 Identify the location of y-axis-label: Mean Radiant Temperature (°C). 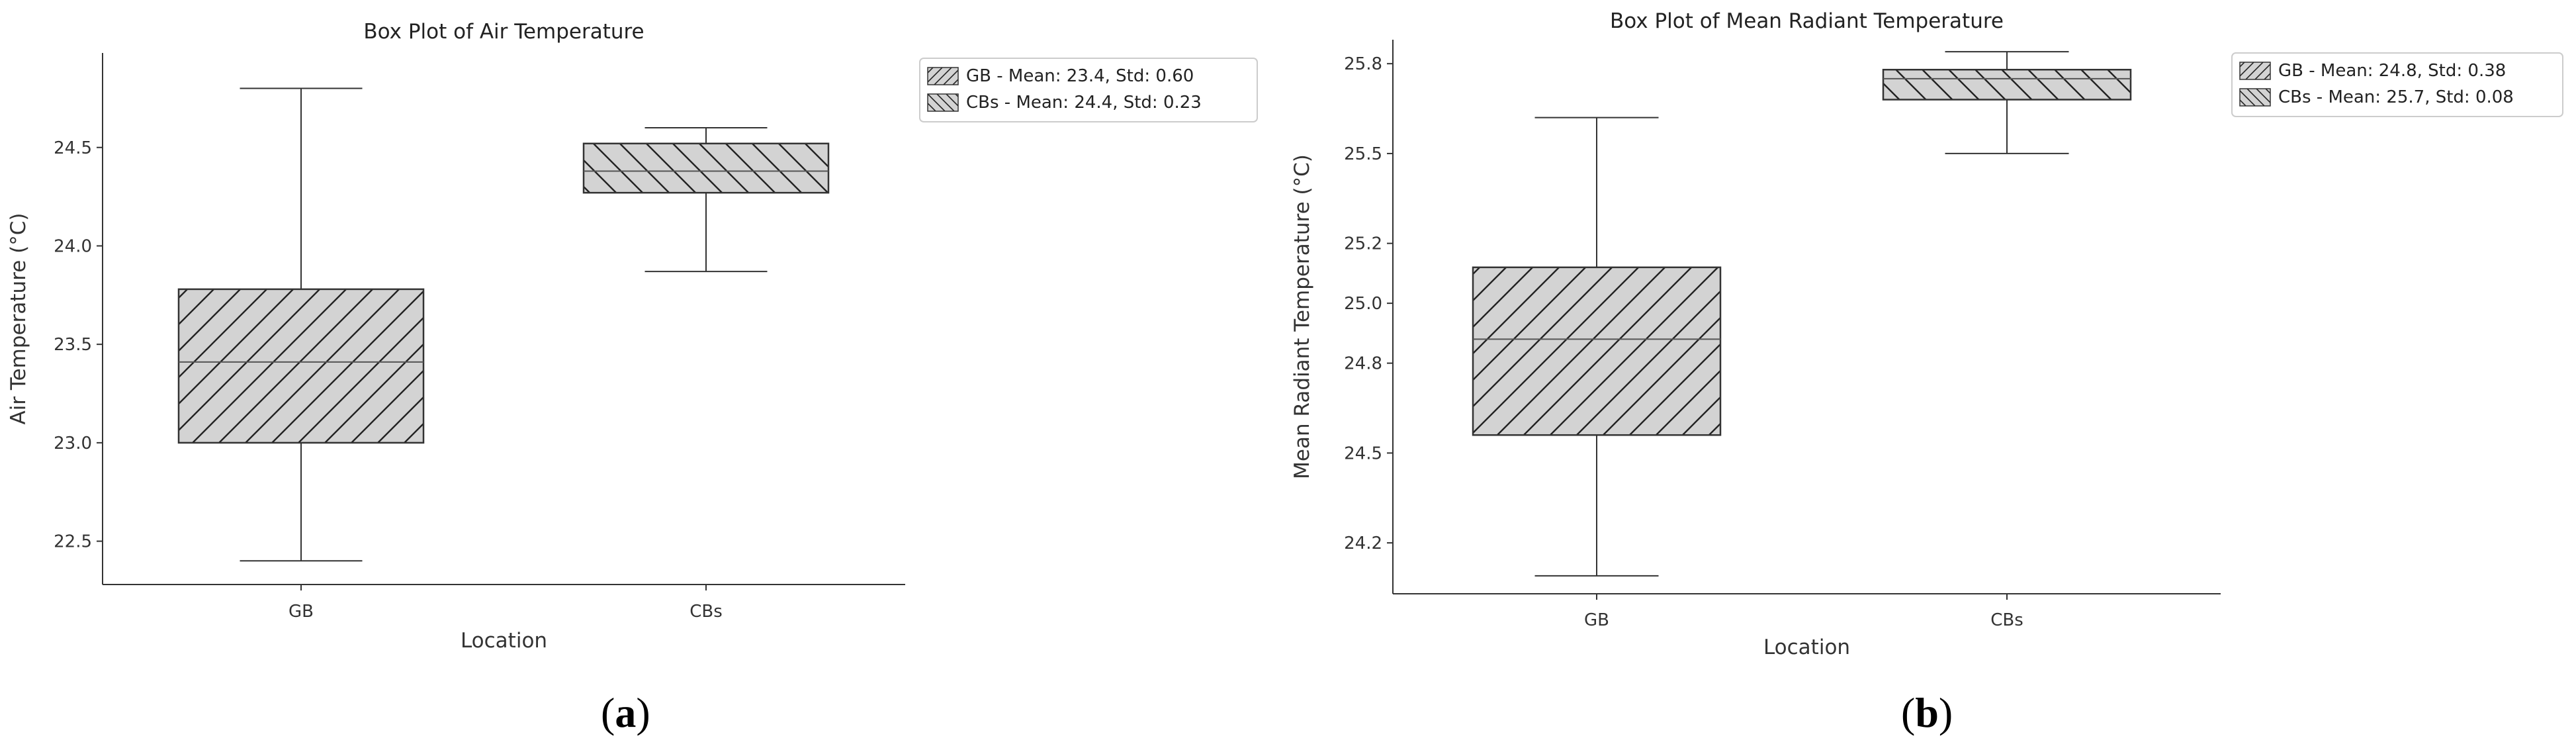
(1302, 316).